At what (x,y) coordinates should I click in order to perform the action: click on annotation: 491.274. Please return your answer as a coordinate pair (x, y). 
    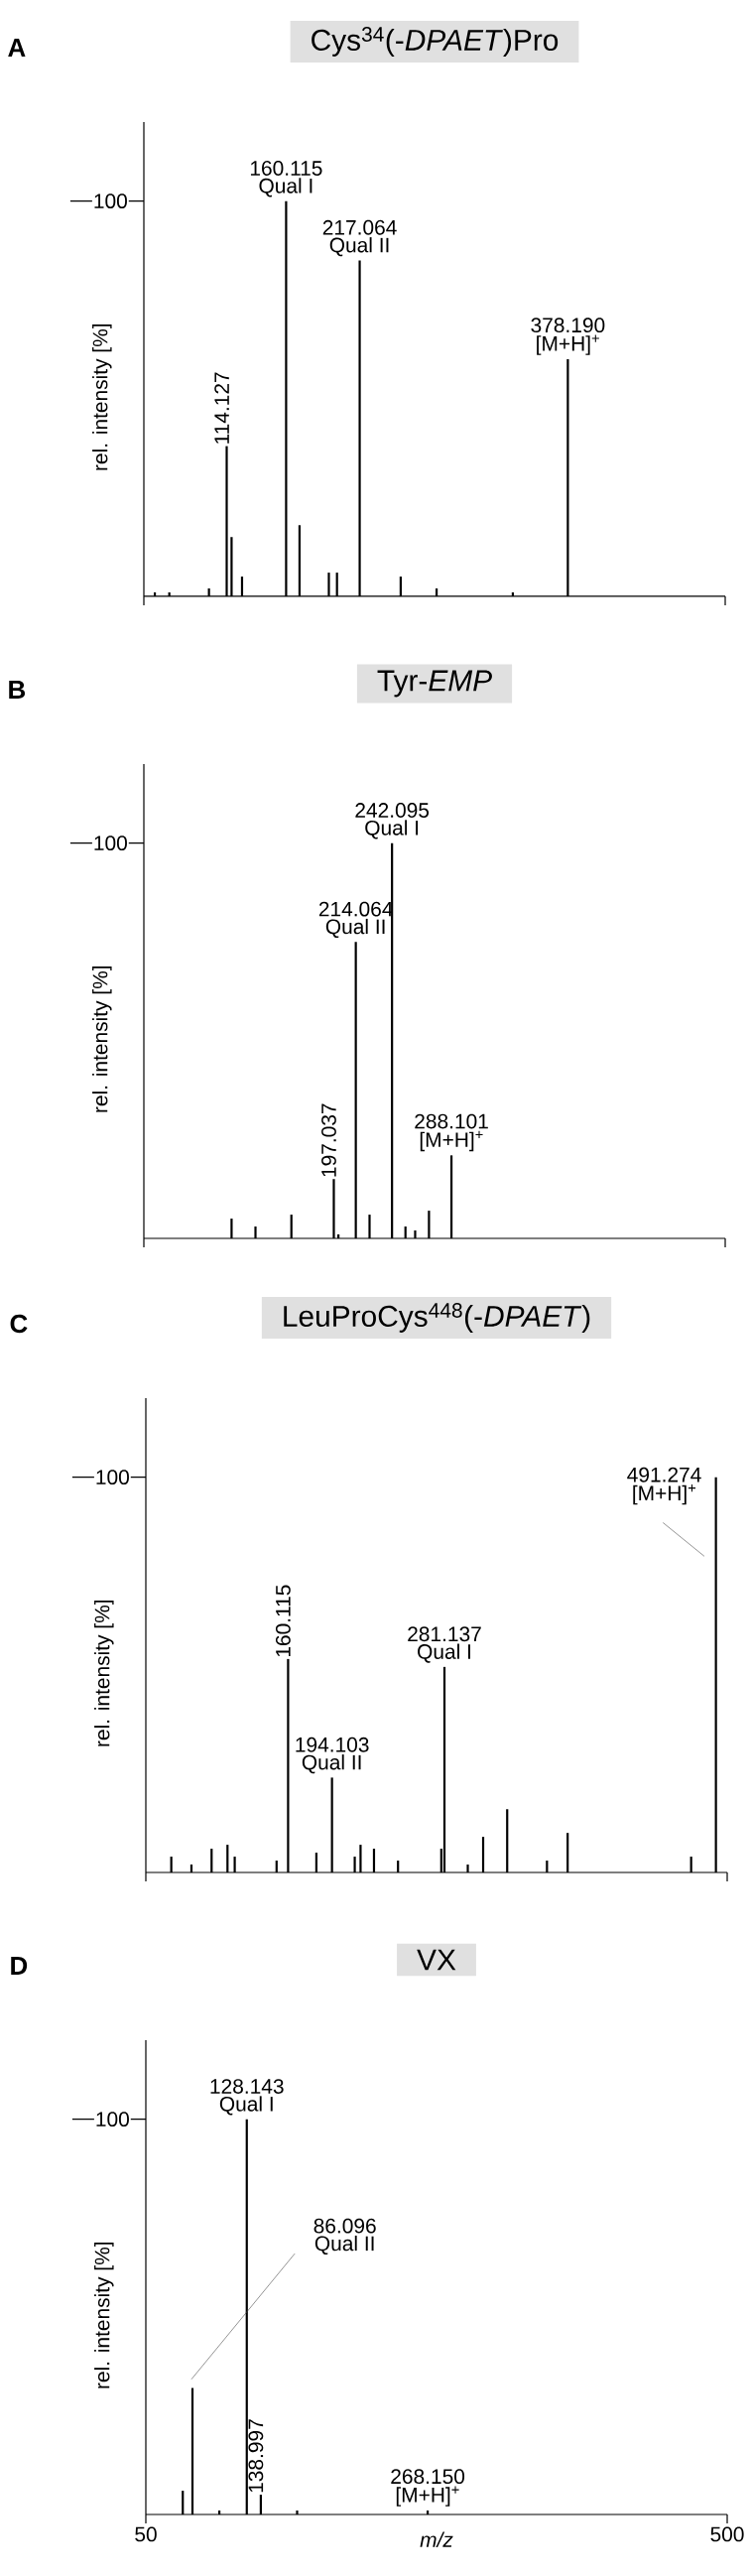
    Looking at the image, I should click on (664, 1475).